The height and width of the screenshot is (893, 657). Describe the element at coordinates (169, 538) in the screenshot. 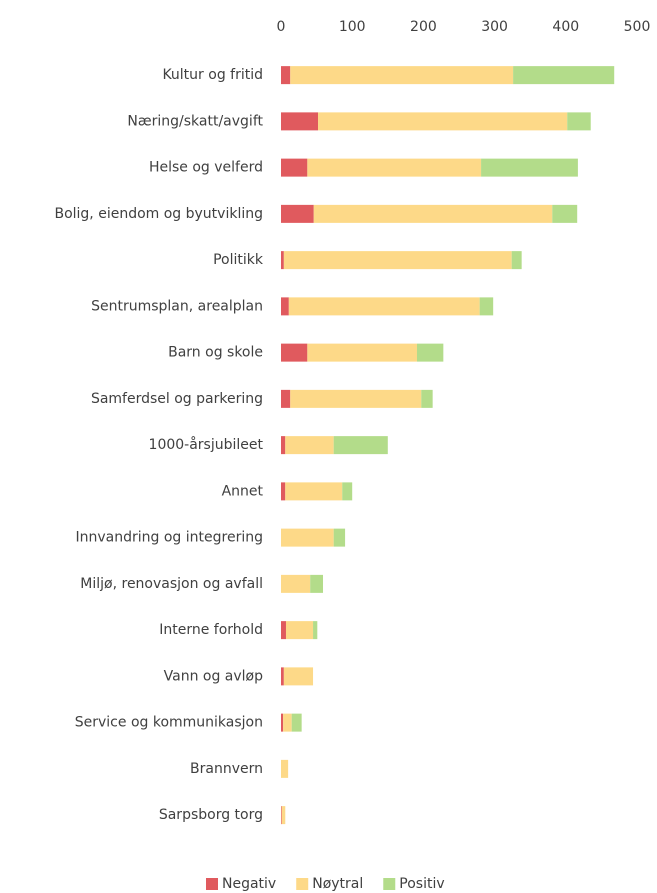

I see `y-tick-label: Innvandring og integrering` at that location.